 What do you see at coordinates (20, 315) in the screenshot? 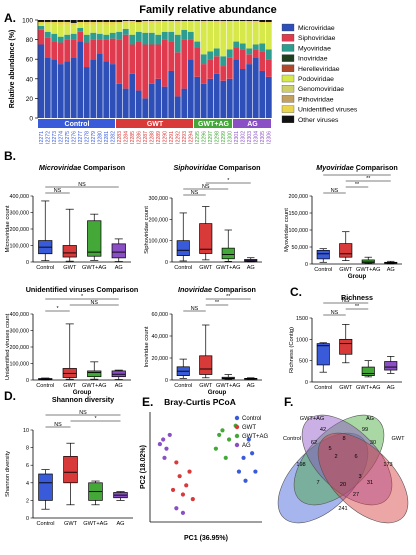
I see `y-tick-label: 400,000` at bounding box center [20, 315].